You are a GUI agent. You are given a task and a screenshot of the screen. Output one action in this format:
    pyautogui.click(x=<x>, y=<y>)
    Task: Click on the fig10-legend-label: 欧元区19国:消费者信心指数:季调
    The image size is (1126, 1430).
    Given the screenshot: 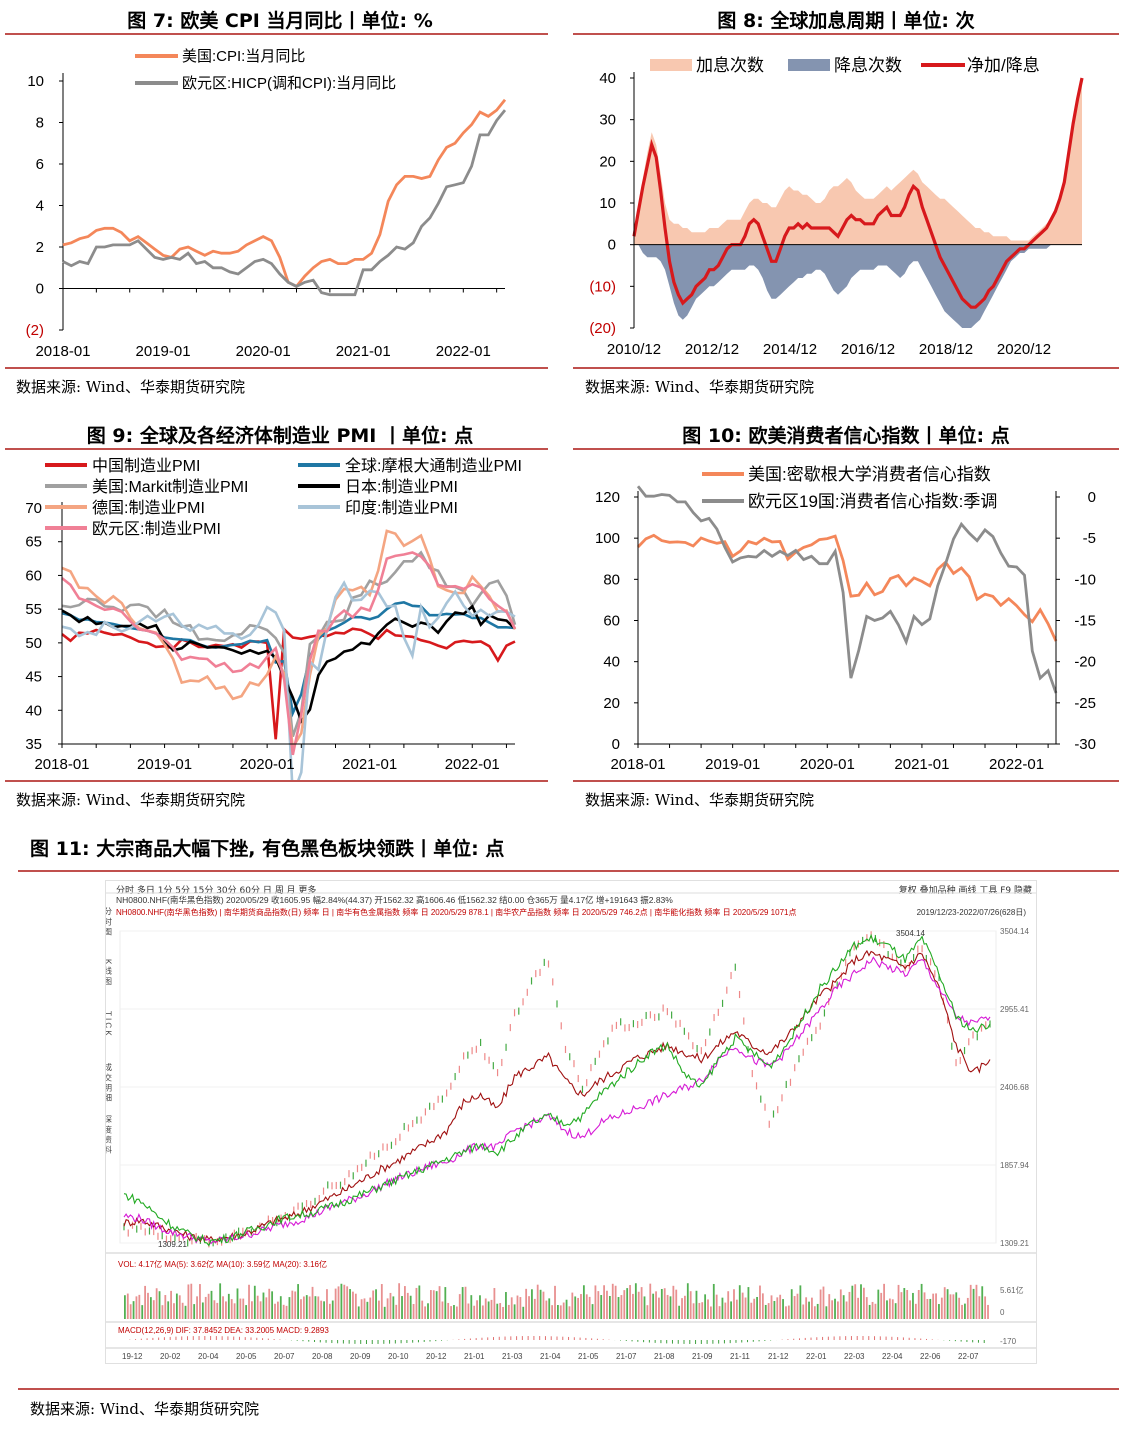 What is the action you would take?
    pyautogui.click(x=872, y=501)
    